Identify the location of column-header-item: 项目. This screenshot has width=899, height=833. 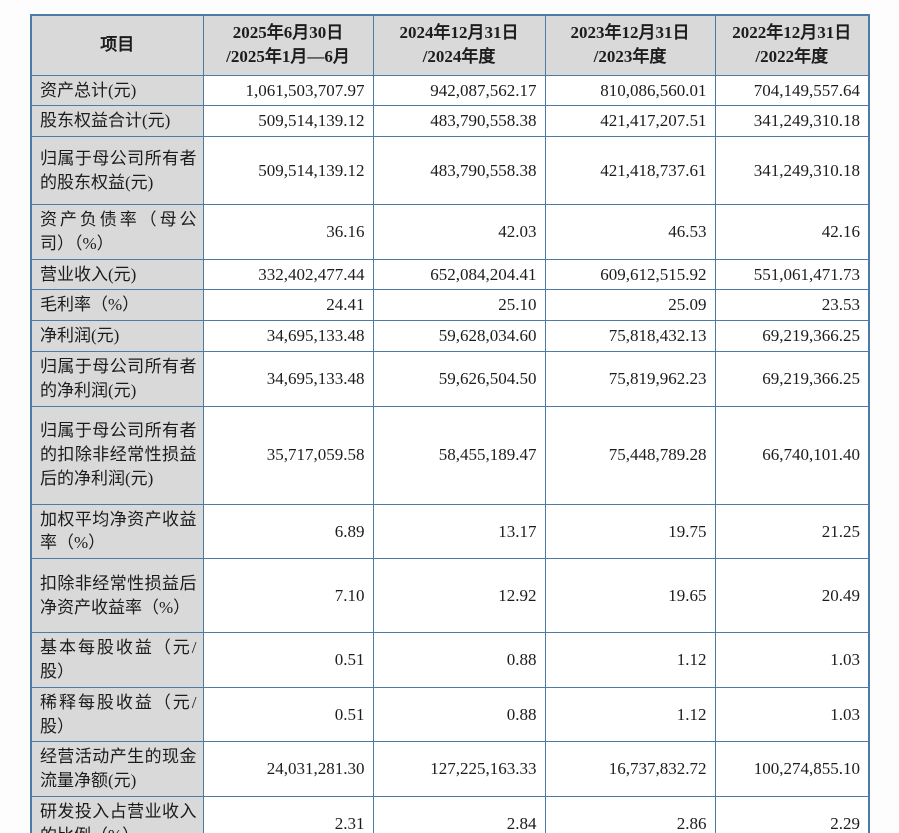
(117, 45).